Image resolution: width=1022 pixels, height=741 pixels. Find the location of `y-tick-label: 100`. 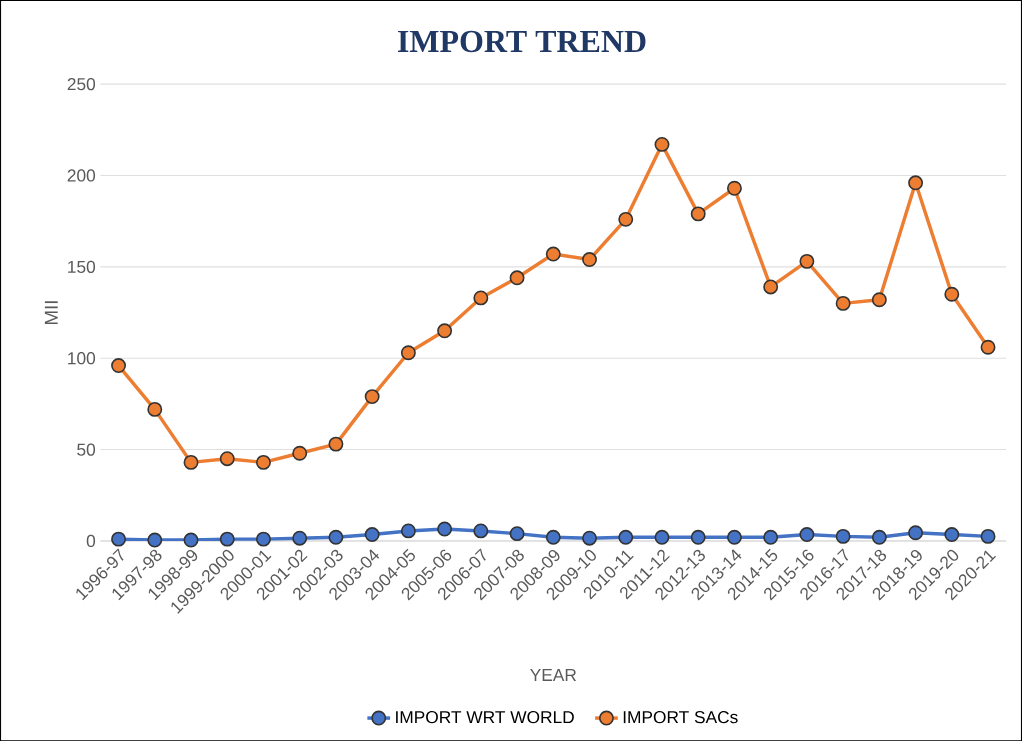

y-tick-label: 100 is located at coordinates (82, 358).